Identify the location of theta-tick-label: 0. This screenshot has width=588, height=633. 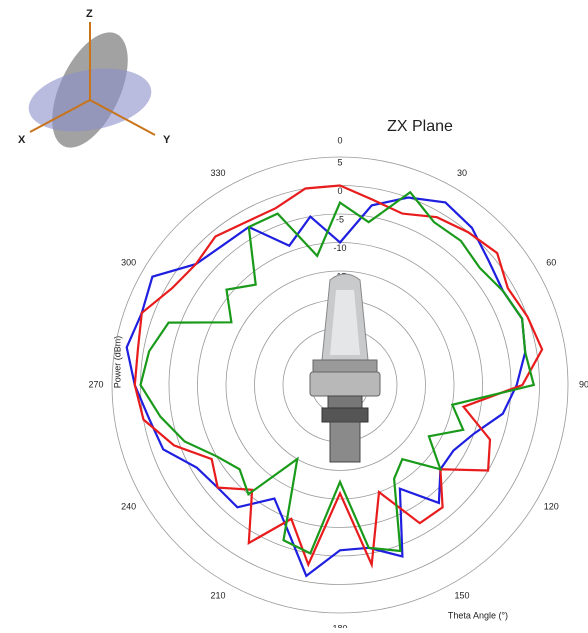
(339, 140).